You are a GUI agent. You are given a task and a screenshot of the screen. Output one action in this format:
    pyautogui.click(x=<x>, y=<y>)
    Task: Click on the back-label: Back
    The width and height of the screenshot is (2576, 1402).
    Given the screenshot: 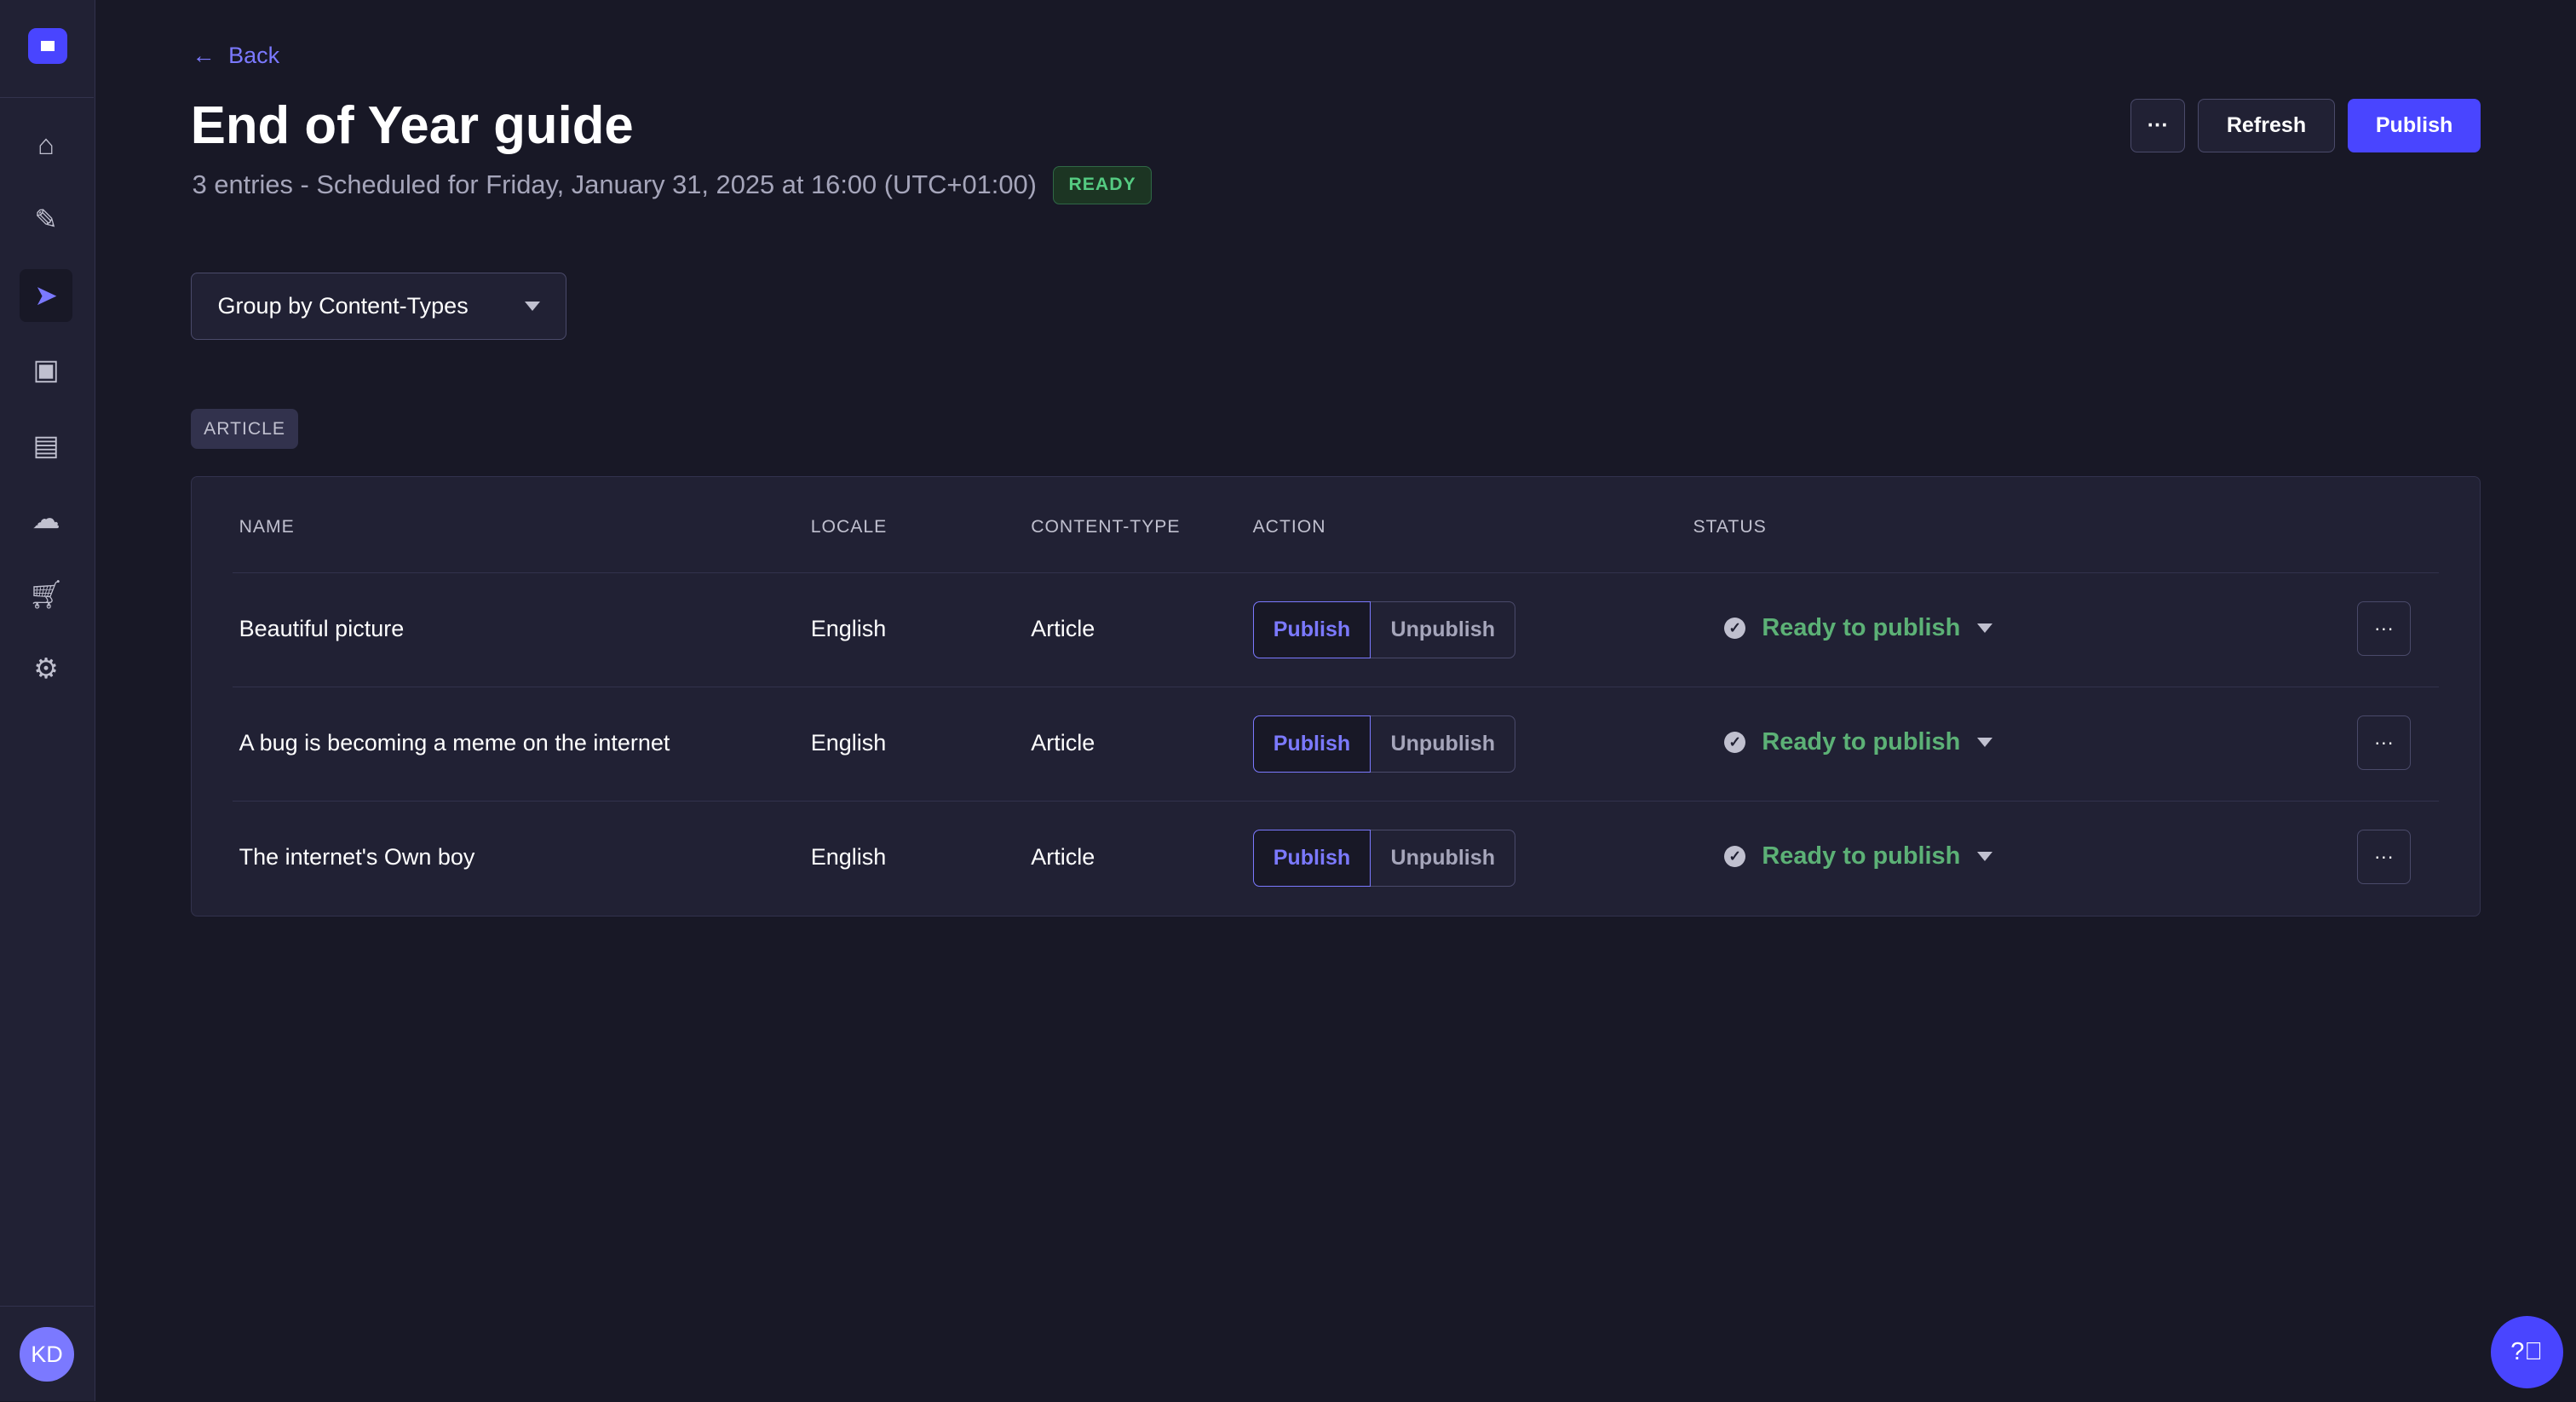 What is the action you would take?
    pyautogui.click(x=254, y=56)
    